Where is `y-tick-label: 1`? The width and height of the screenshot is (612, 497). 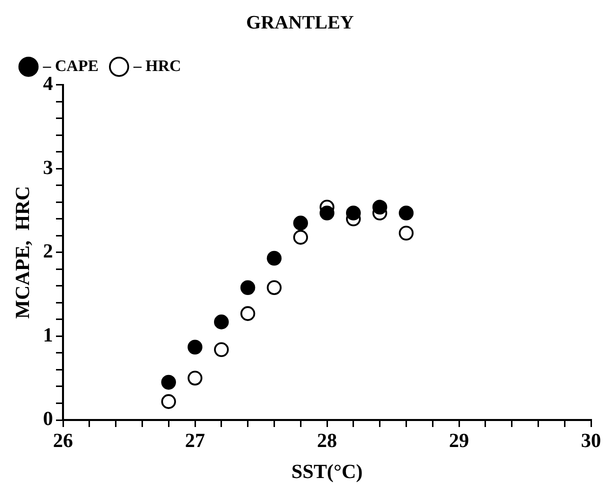 y-tick-label: 1 is located at coordinates (48, 335).